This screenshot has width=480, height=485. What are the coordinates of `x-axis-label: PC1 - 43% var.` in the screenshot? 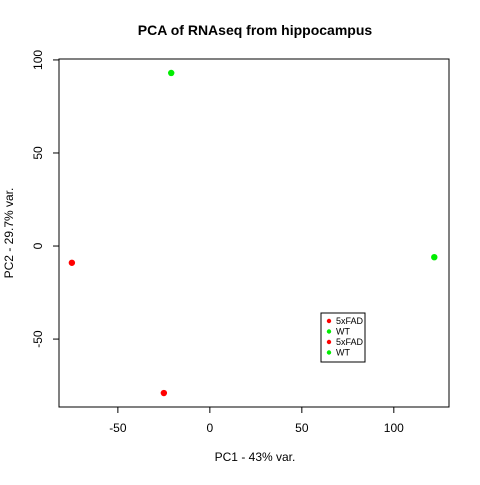 It's located at (255, 457).